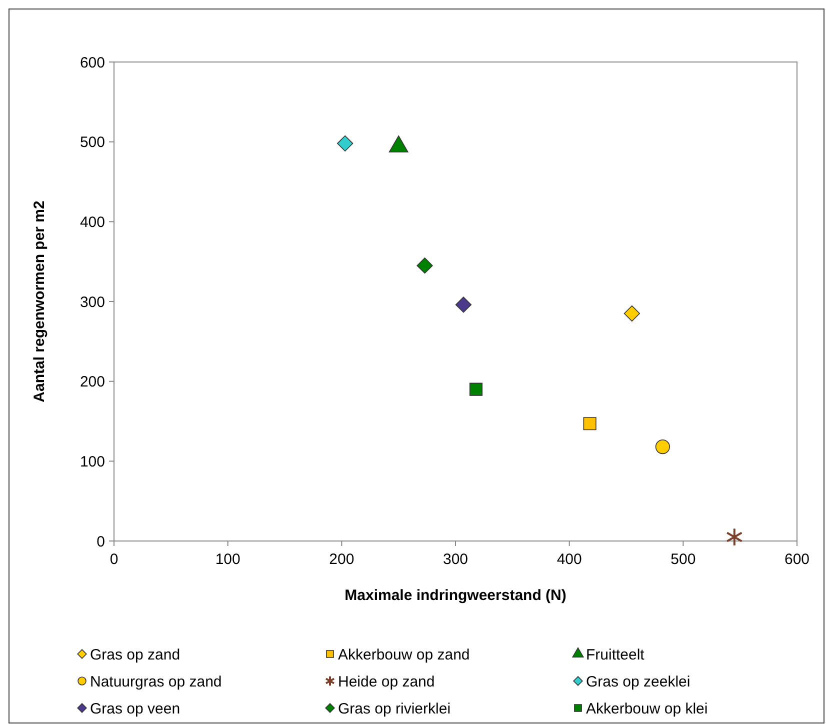 Image resolution: width=826 pixels, height=724 pixels. I want to click on y-tick-label: 300, so click(92, 302).